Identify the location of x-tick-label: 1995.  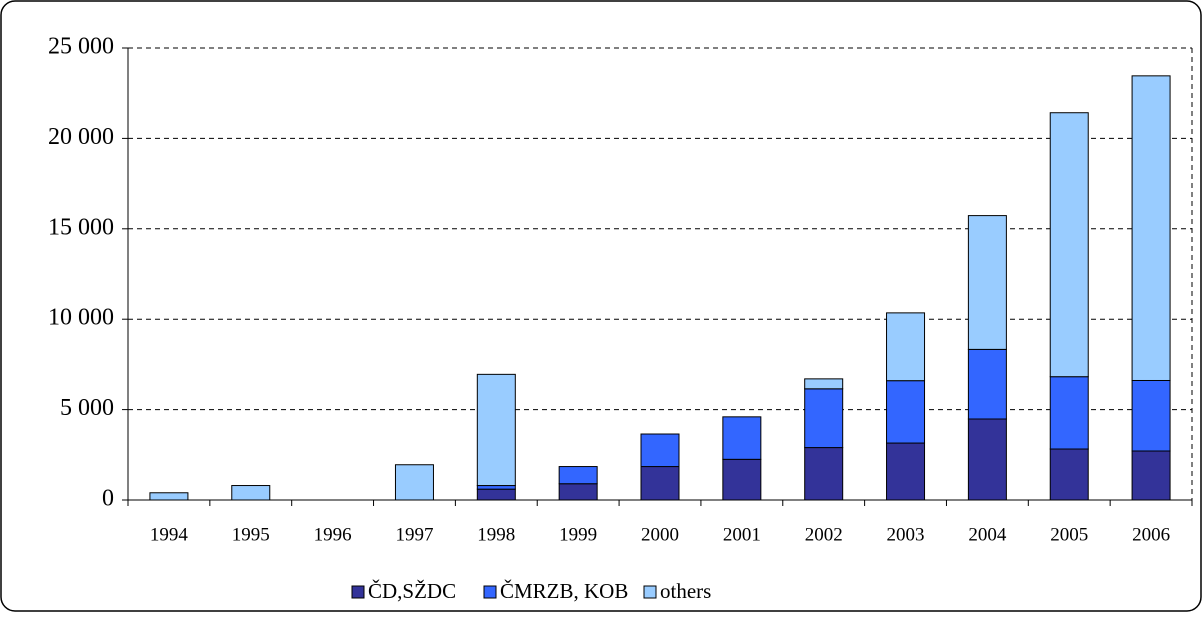
(251, 534).